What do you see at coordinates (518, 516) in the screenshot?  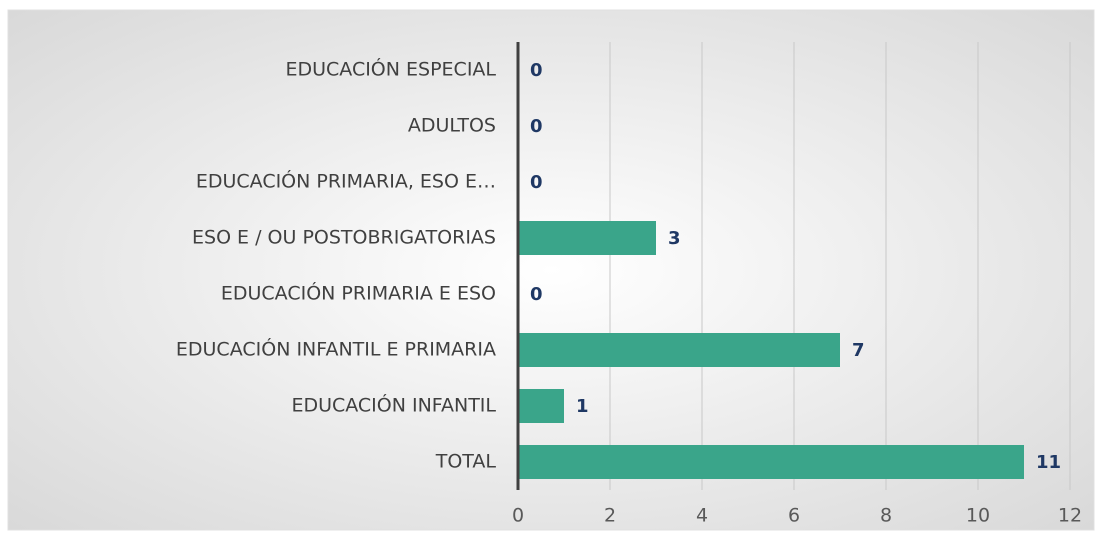 I see `x-tick-label: 0` at bounding box center [518, 516].